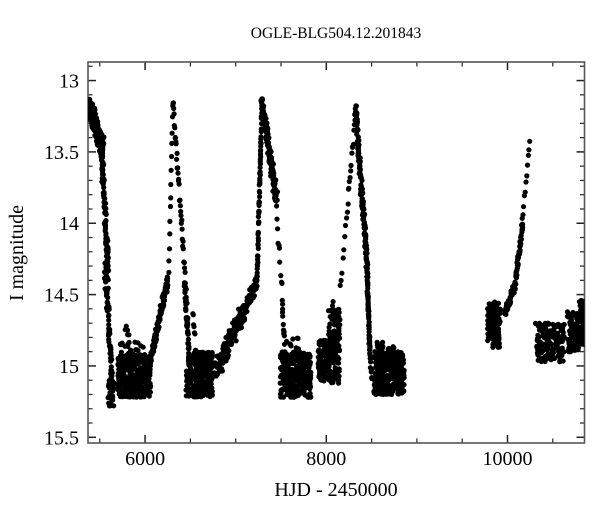 The width and height of the screenshot is (600, 512). What do you see at coordinates (69, 367) in the screenshot?
I see `y-tick-label: 15` at bounding box center [69, 367].